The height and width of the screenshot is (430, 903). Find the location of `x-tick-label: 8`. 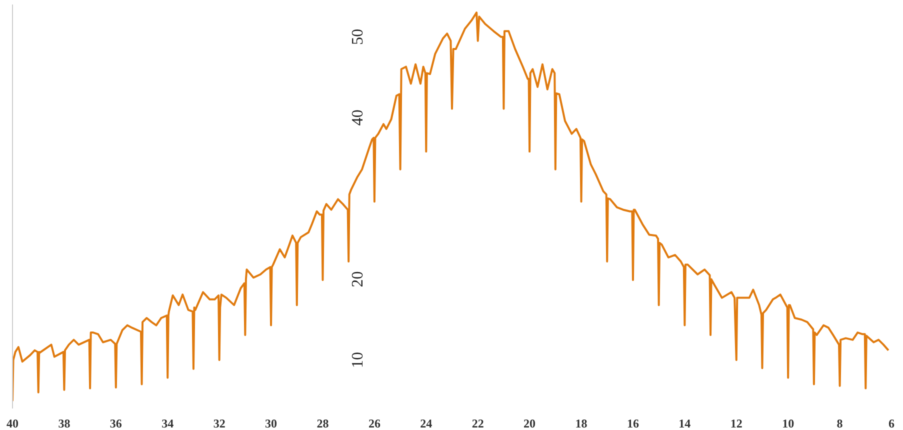

x-tick-label: 8 is located at coordinates (839, 423).